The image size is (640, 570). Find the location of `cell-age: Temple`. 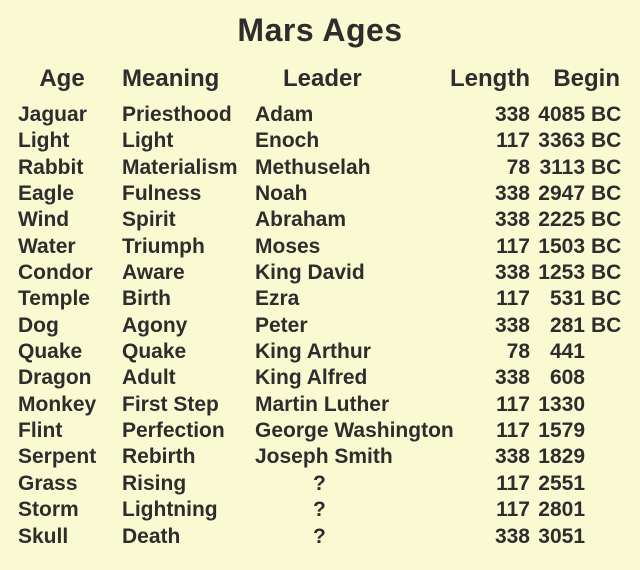

cell-age: Temple is located at coordinates (54, 299).